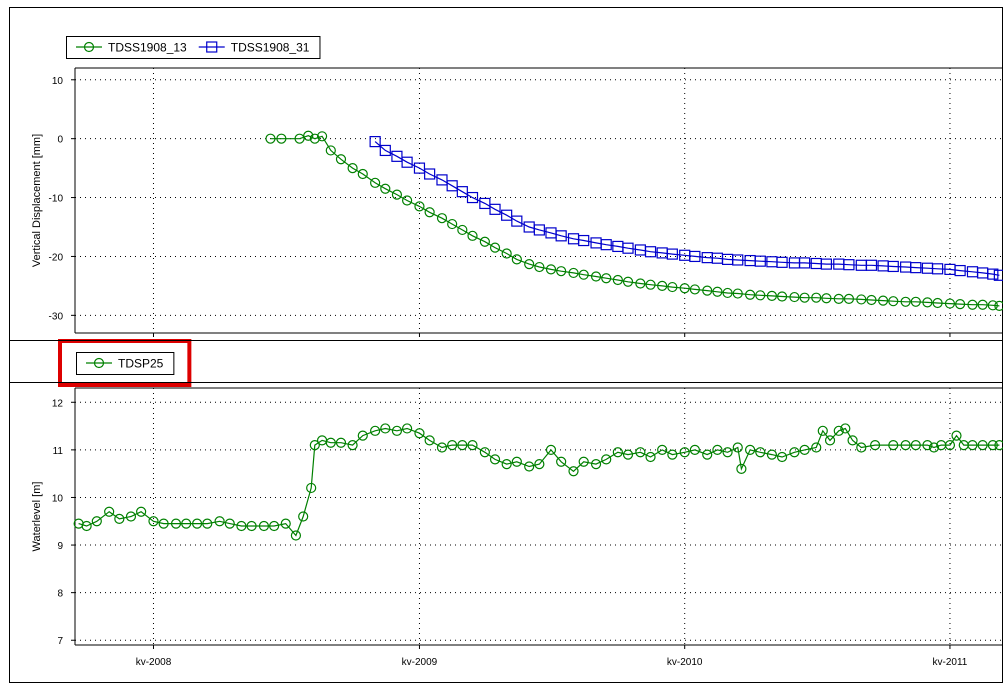 Image resolution: width=1003 pixels, height=683 pixels. Describe the element at coordinates (58, 451) in the screenshot. I see `y-tick-label: 11` at that location.